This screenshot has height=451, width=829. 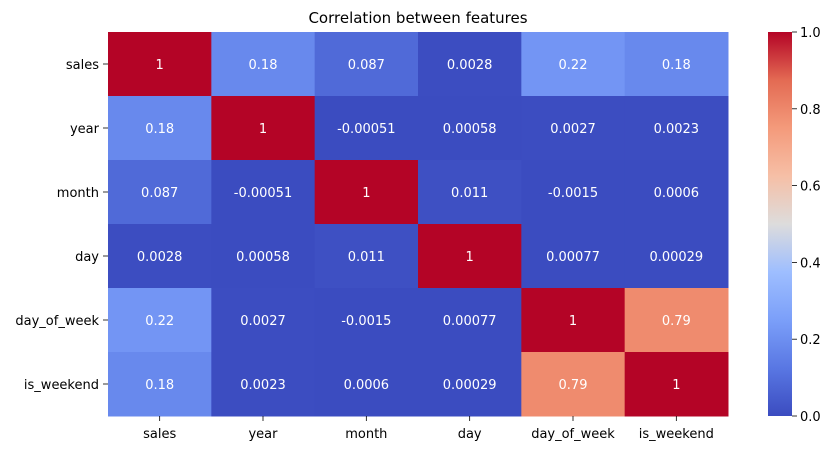 What do you see at coordinates (810, 340) in the screenshot?
I see `colorbar-tick-label: 0.2` at bounding box center [810, 340].